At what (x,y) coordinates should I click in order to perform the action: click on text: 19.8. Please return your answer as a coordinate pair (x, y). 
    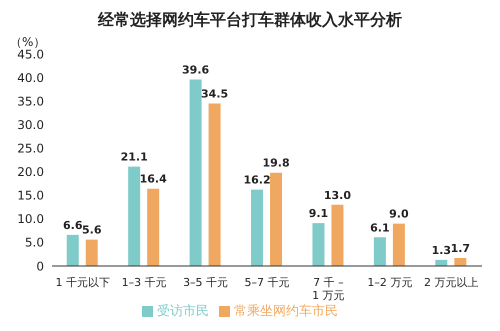
    Looking at the image, I should click on (276, 163).